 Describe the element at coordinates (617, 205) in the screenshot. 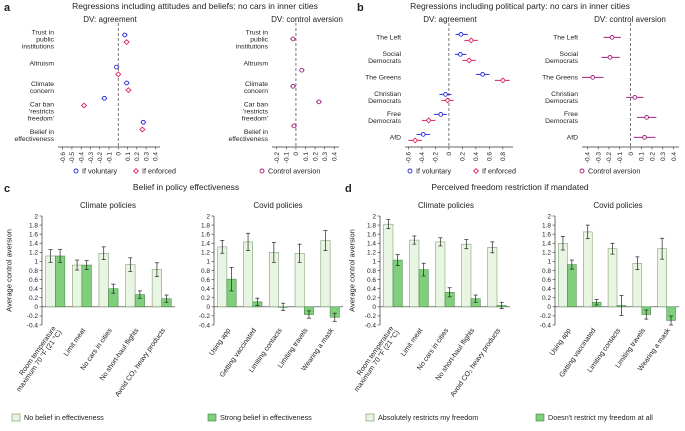

I see `subplot-title-d1: Covid policies` at that location.